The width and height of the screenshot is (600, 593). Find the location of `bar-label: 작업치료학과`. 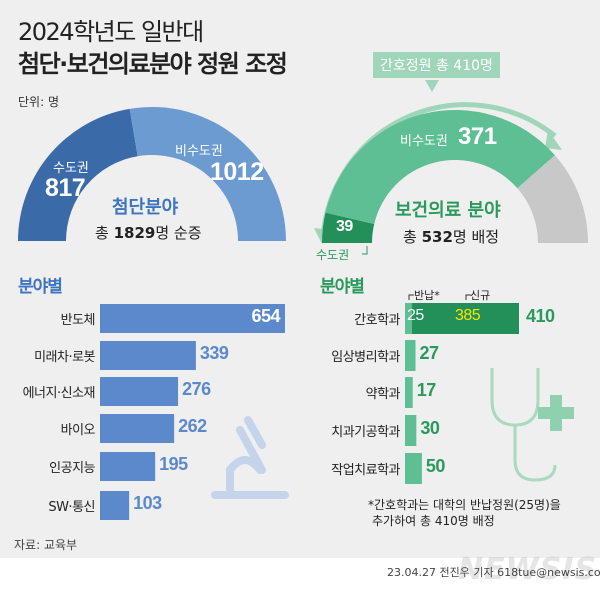

bar-label: 작업치료학과 is located at coordinates (365, 470).